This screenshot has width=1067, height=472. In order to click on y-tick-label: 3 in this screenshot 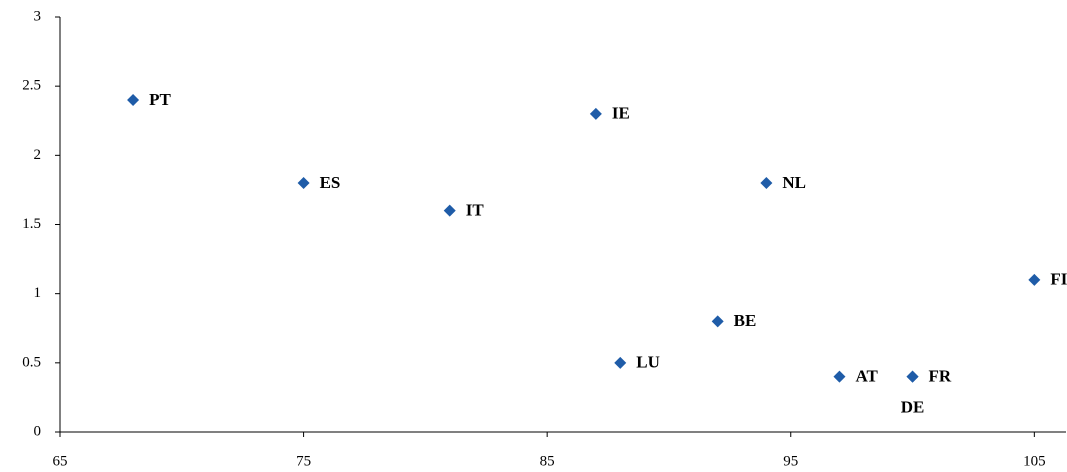, I will do `click(38, 16)`.